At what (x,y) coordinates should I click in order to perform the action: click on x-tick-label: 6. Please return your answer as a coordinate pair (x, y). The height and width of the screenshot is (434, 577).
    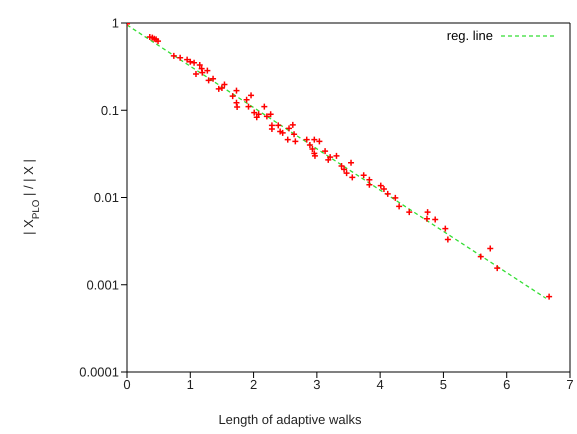
    Looking at the image, I should click on (506, 384).